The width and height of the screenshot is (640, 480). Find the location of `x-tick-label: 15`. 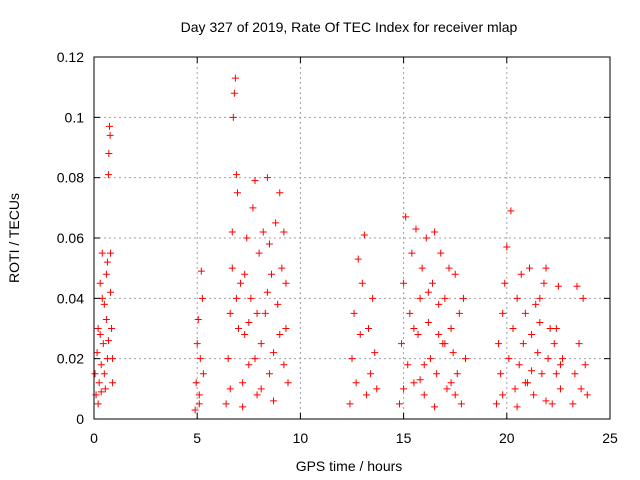

x-tick-label: 15 is located at coordinates (404, 438).